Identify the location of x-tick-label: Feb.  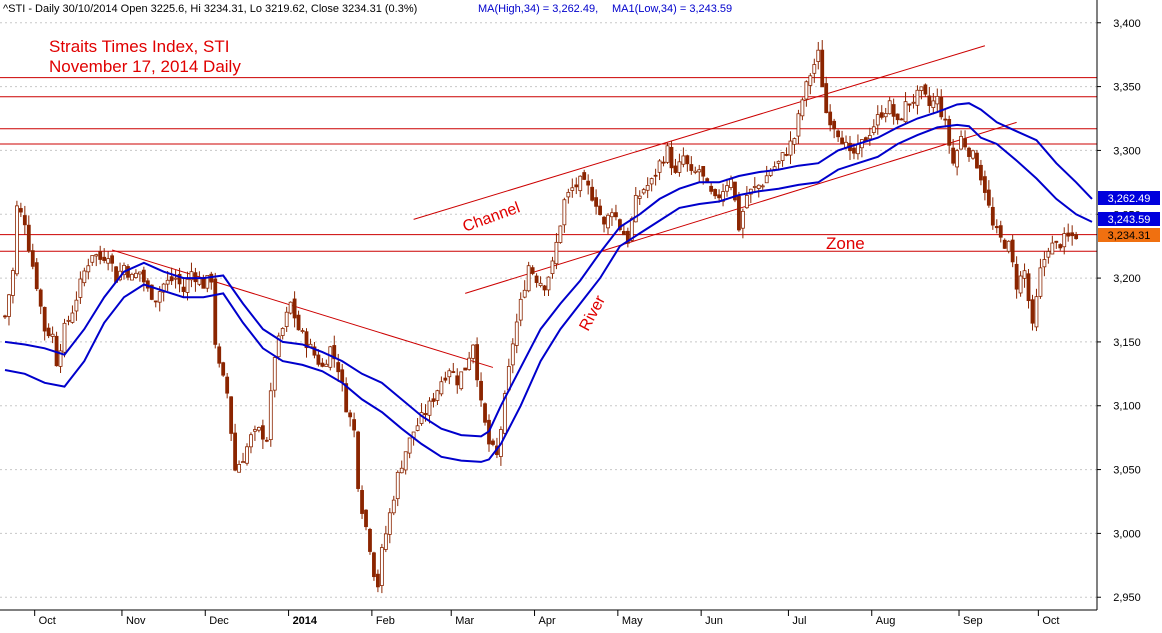
(385, 621).